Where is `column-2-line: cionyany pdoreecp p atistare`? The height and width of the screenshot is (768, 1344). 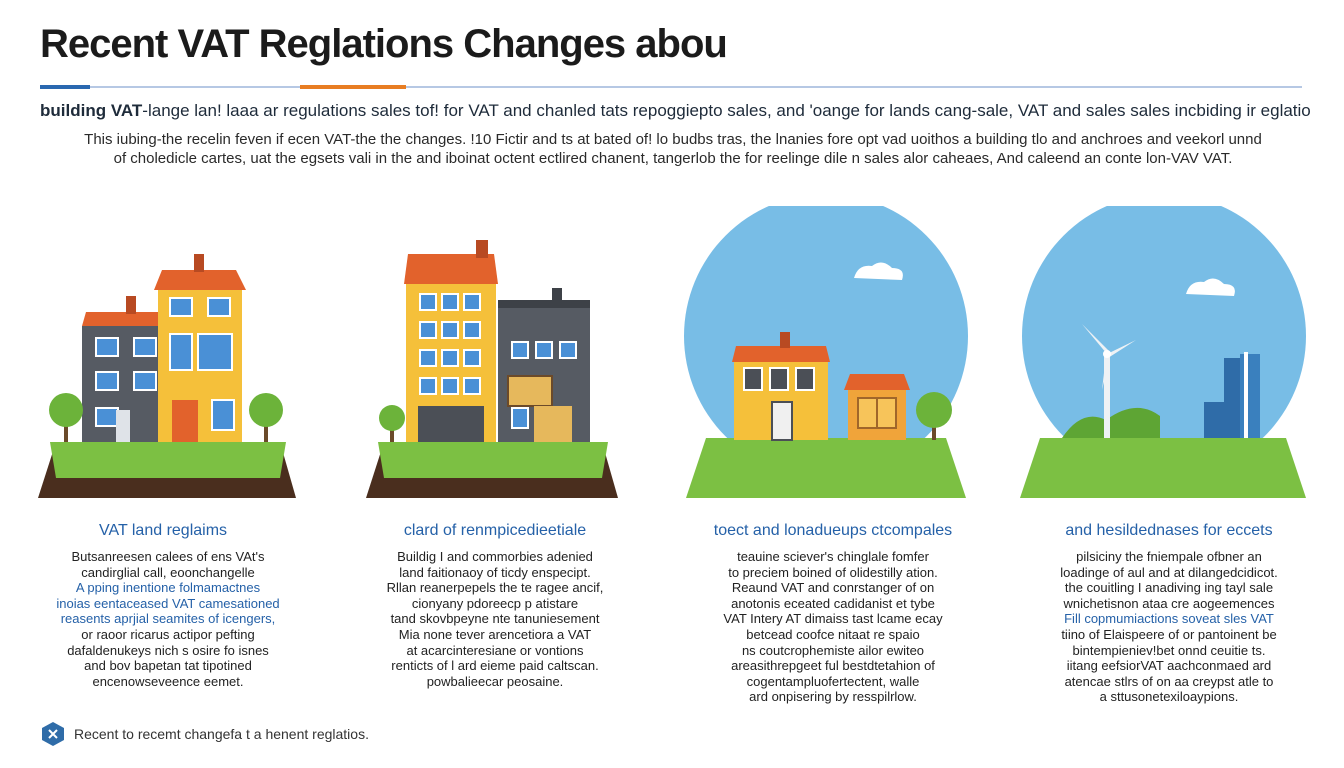 column-2-line: cionyany pdoreecp p atistare is located at coordinates (495, 603).